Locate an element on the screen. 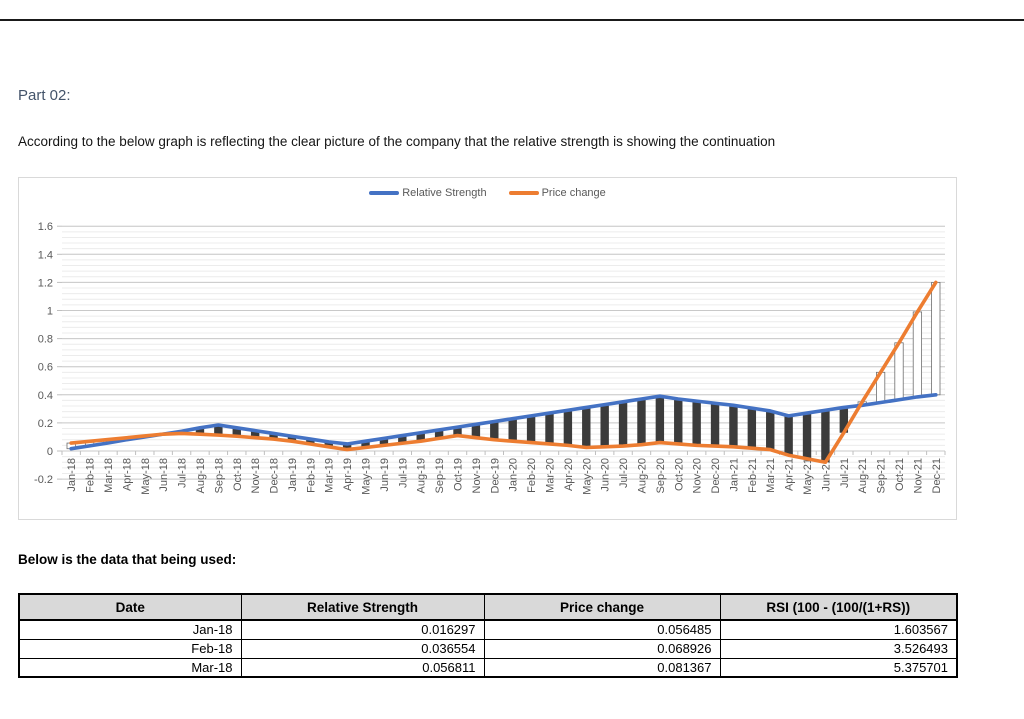  x-axis-label: Jan-18 is located at coordinates (72, 475).